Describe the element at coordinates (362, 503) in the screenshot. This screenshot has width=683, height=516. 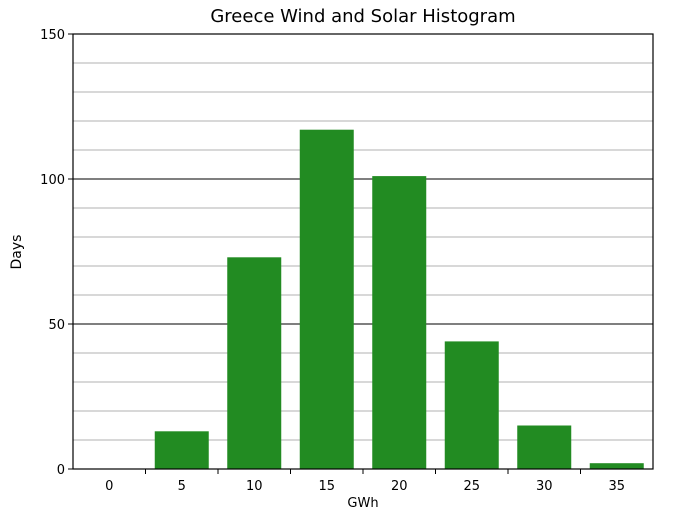
I see `x-axis-label: GWh` at that location.